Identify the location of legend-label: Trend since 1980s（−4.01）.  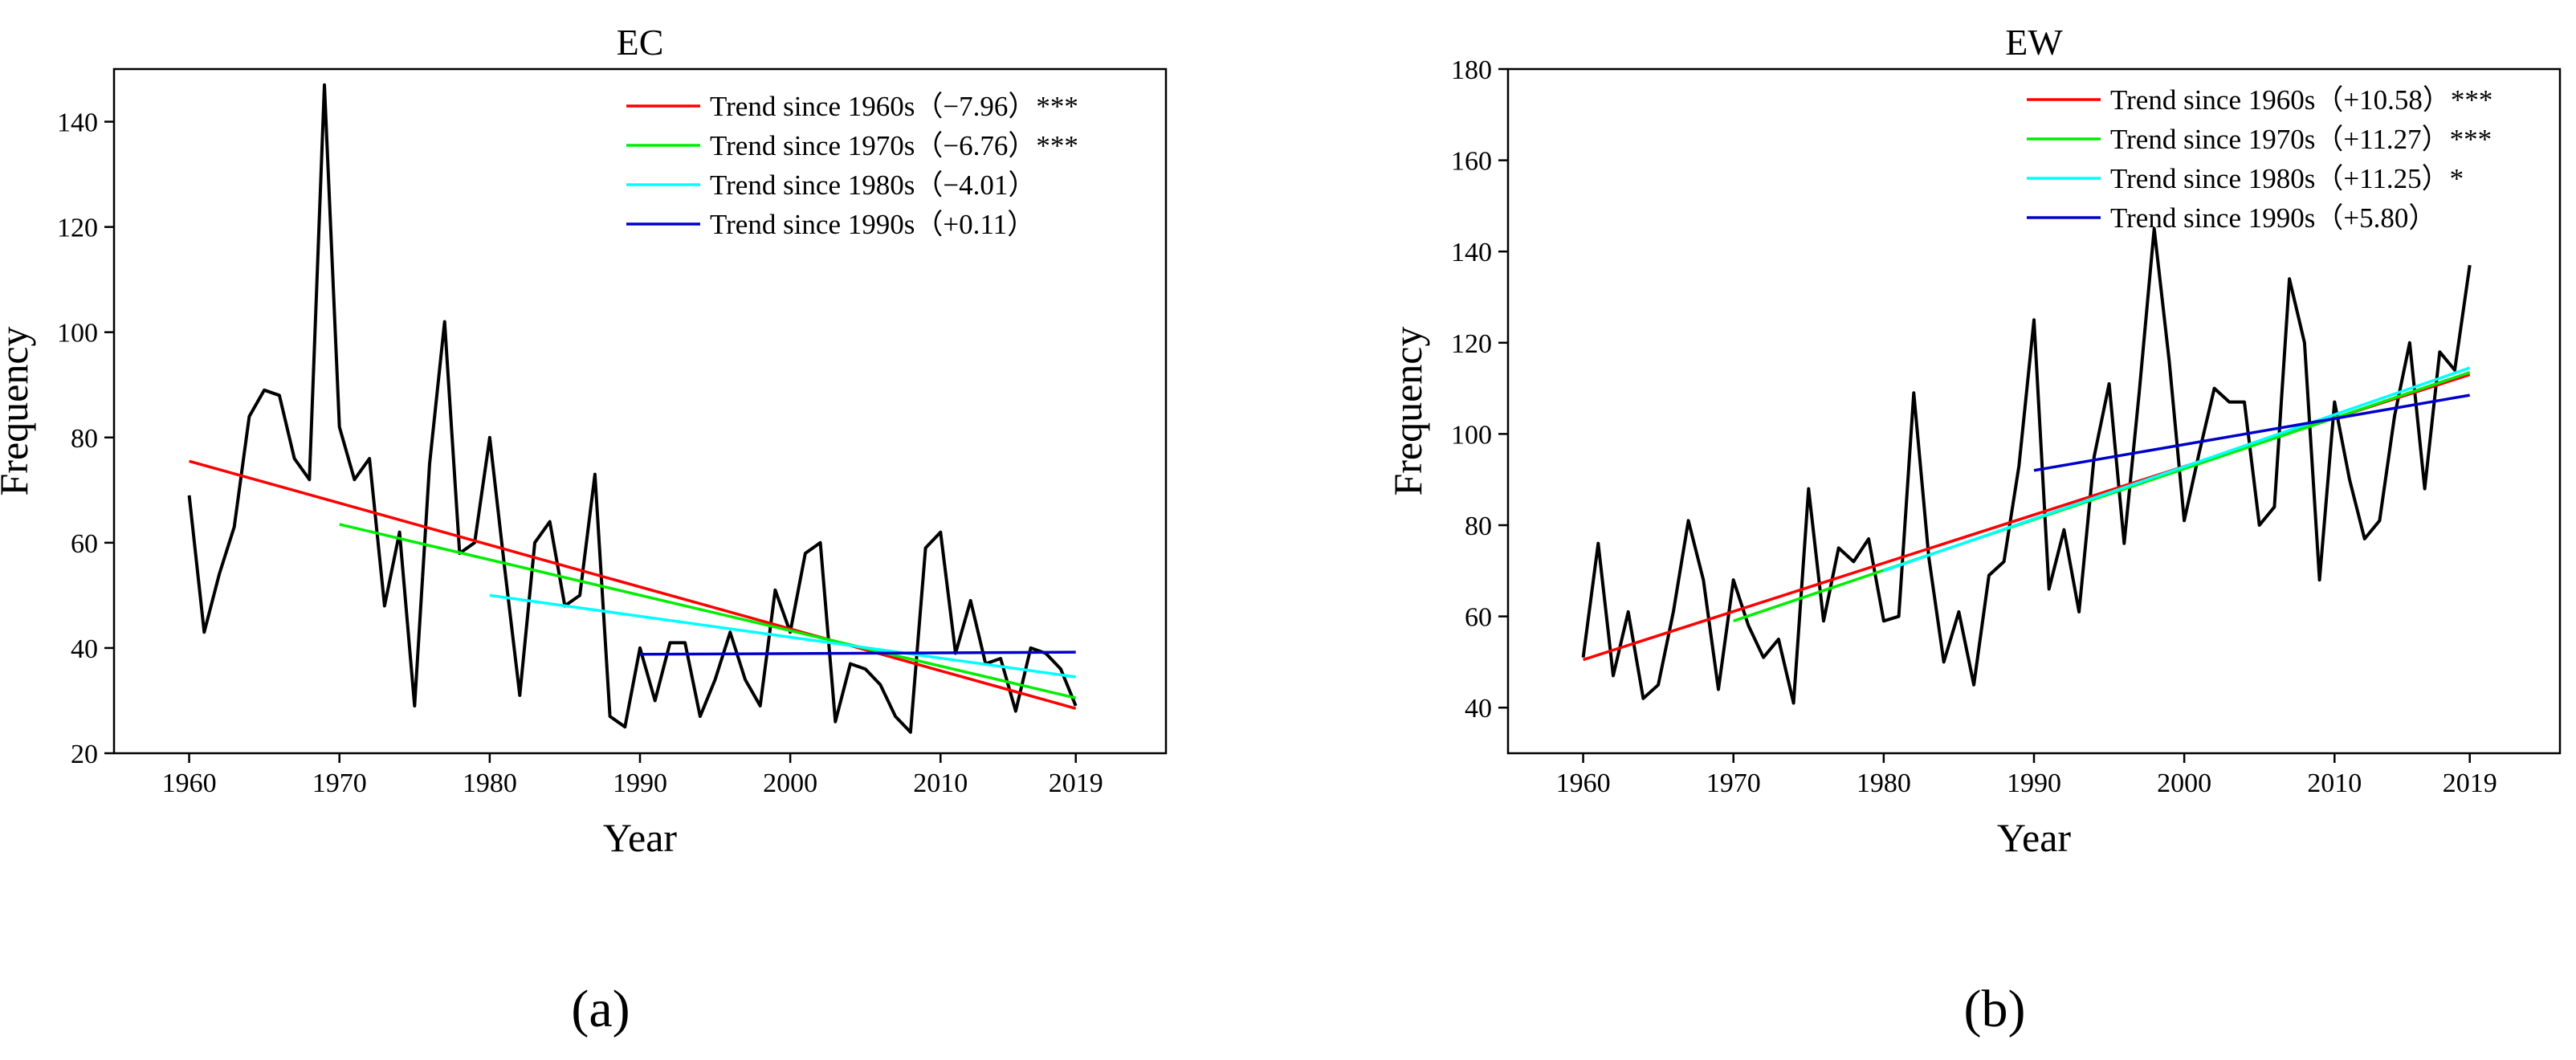
(873, 185).